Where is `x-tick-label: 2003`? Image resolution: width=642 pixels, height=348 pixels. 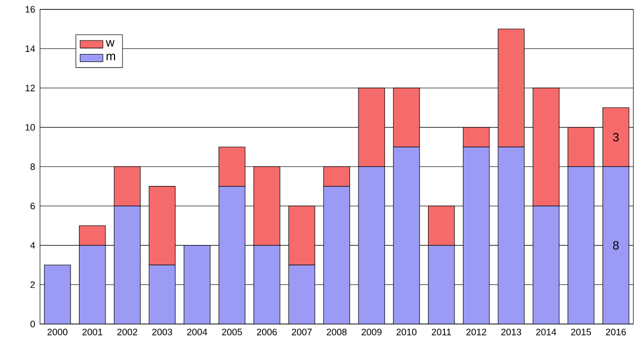
x-tick-label: 2003 is located at coordinates (162, 332).